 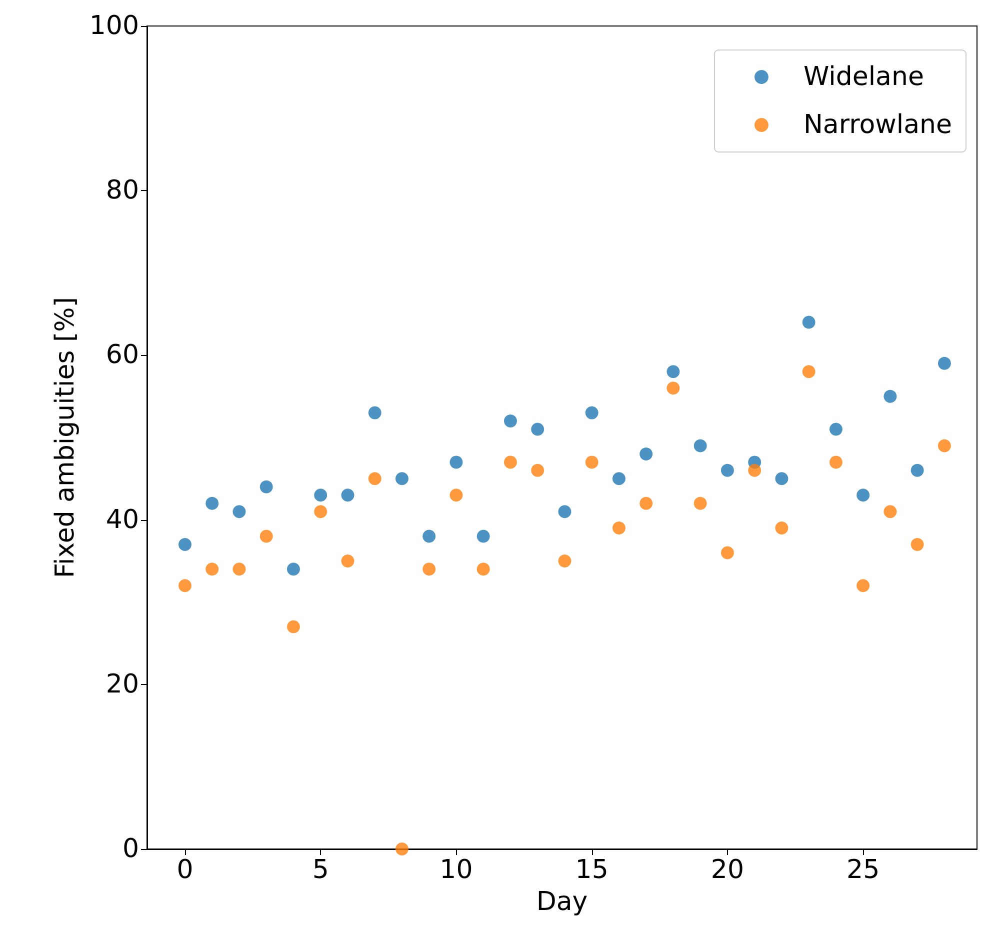 What do you see at coordinates (114, 26) in the screenshot?
I see `y-tick-label: 100` at bounding box center [114, 26].